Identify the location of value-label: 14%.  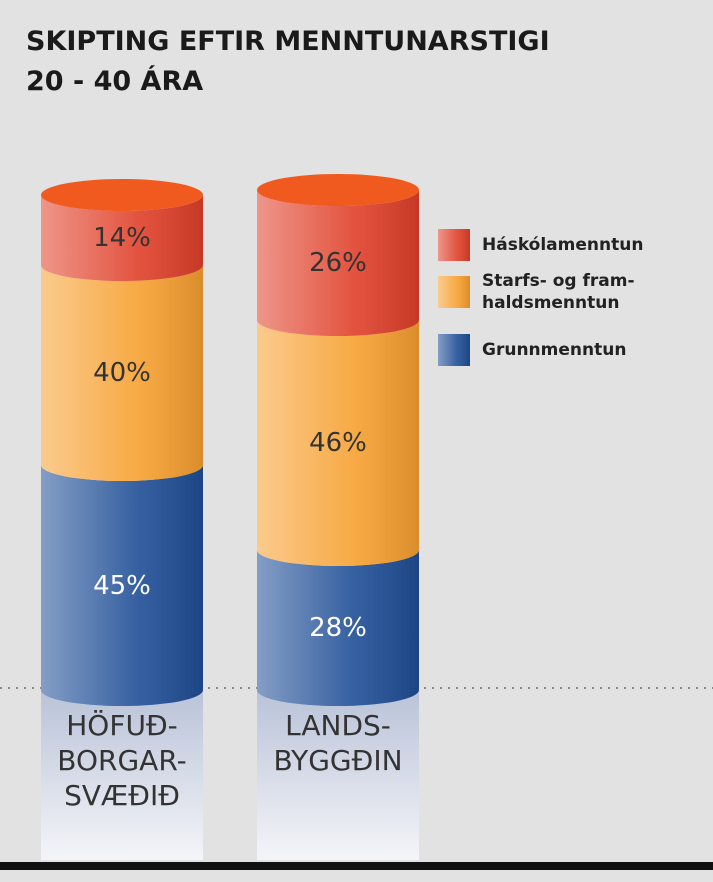
(122, 238).